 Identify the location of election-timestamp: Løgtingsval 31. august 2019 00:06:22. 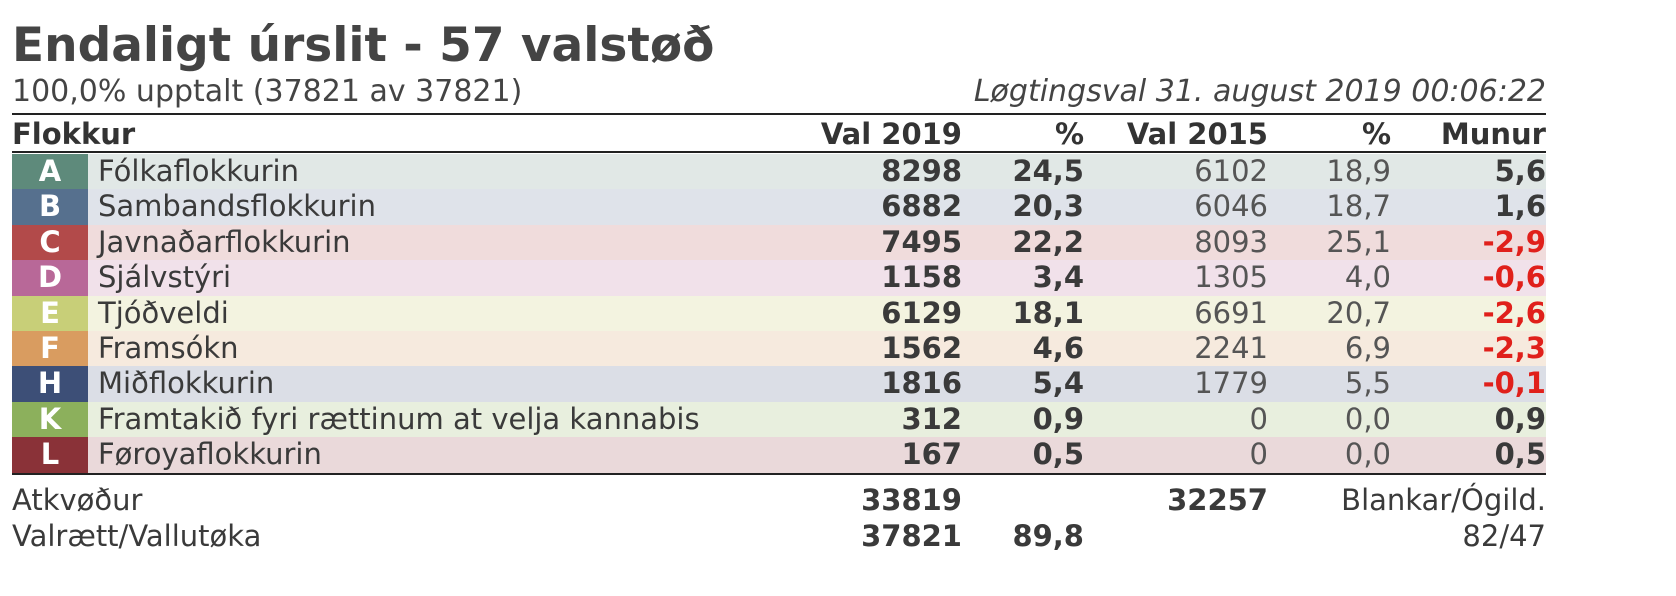
(1259, 91).